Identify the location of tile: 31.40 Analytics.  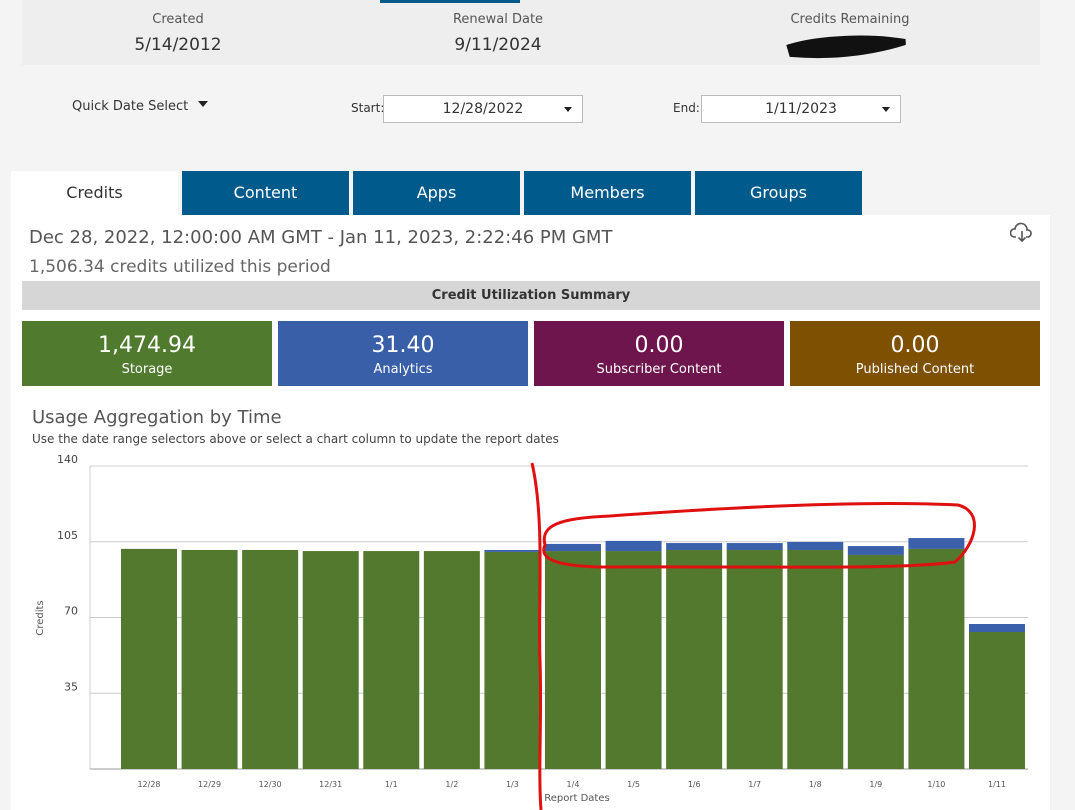
(403, 353).